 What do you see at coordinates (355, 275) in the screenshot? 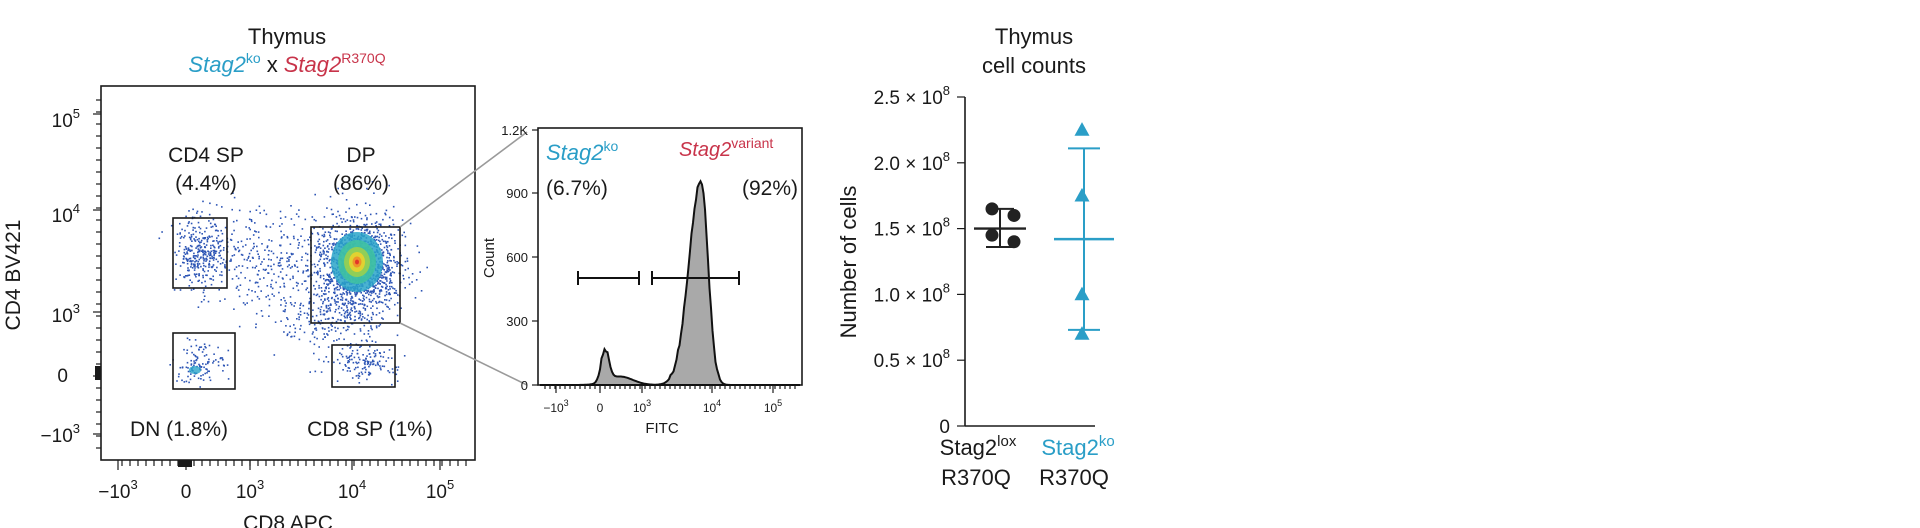
I see `gate-dp` at bounding box center [355, 275].